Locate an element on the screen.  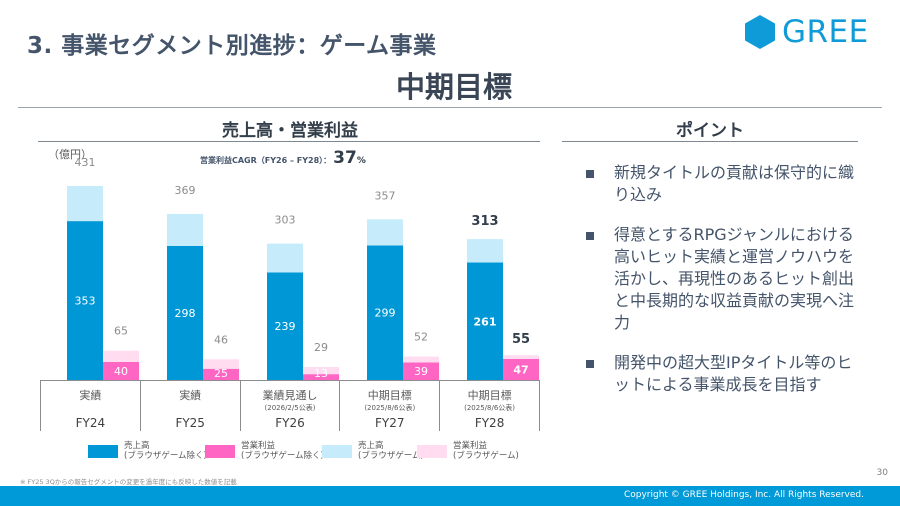
x-category: 中期目標 (2025/8/6公表) FY28 is located at coordinates (489, 406).